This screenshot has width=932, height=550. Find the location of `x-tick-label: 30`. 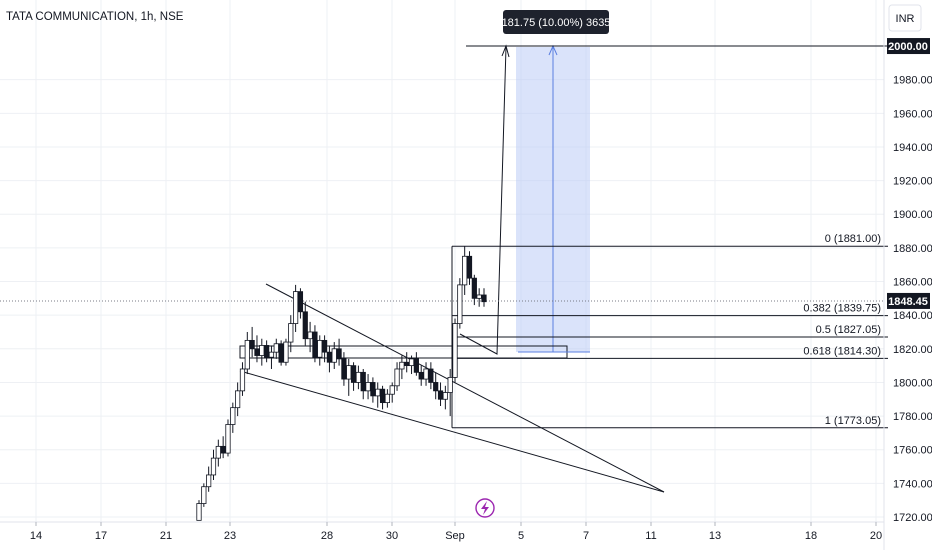

x-tick-label: 30 is located at coordinates (392, 536).